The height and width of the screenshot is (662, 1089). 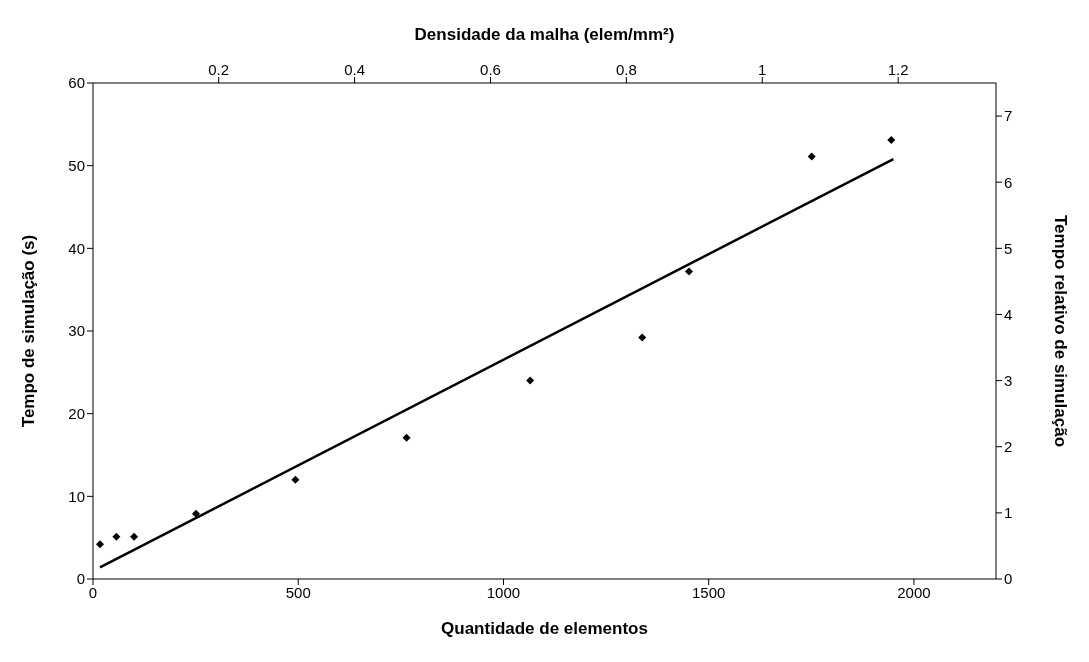 What do you see at coordinates (503, 592) in the screenshot?
I see `x-tick-label: 1000` at bounding box center [503, 592].